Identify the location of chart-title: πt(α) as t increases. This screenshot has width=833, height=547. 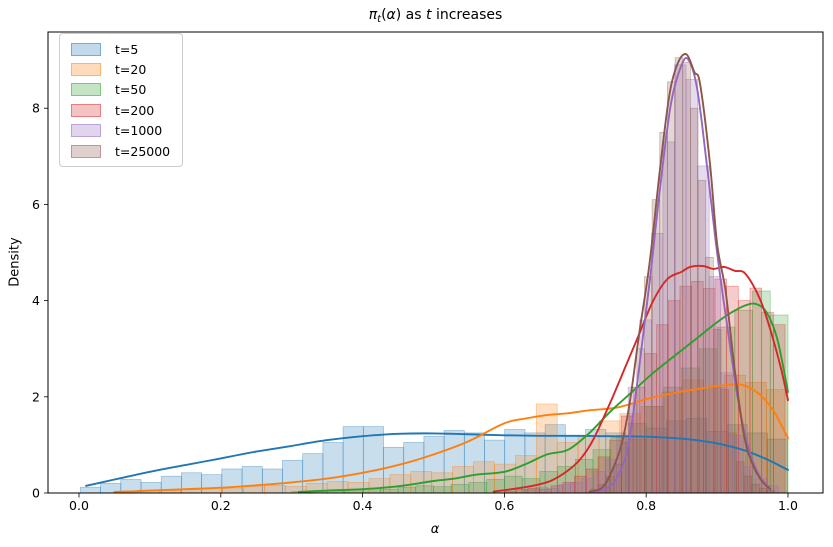
(435, 17).